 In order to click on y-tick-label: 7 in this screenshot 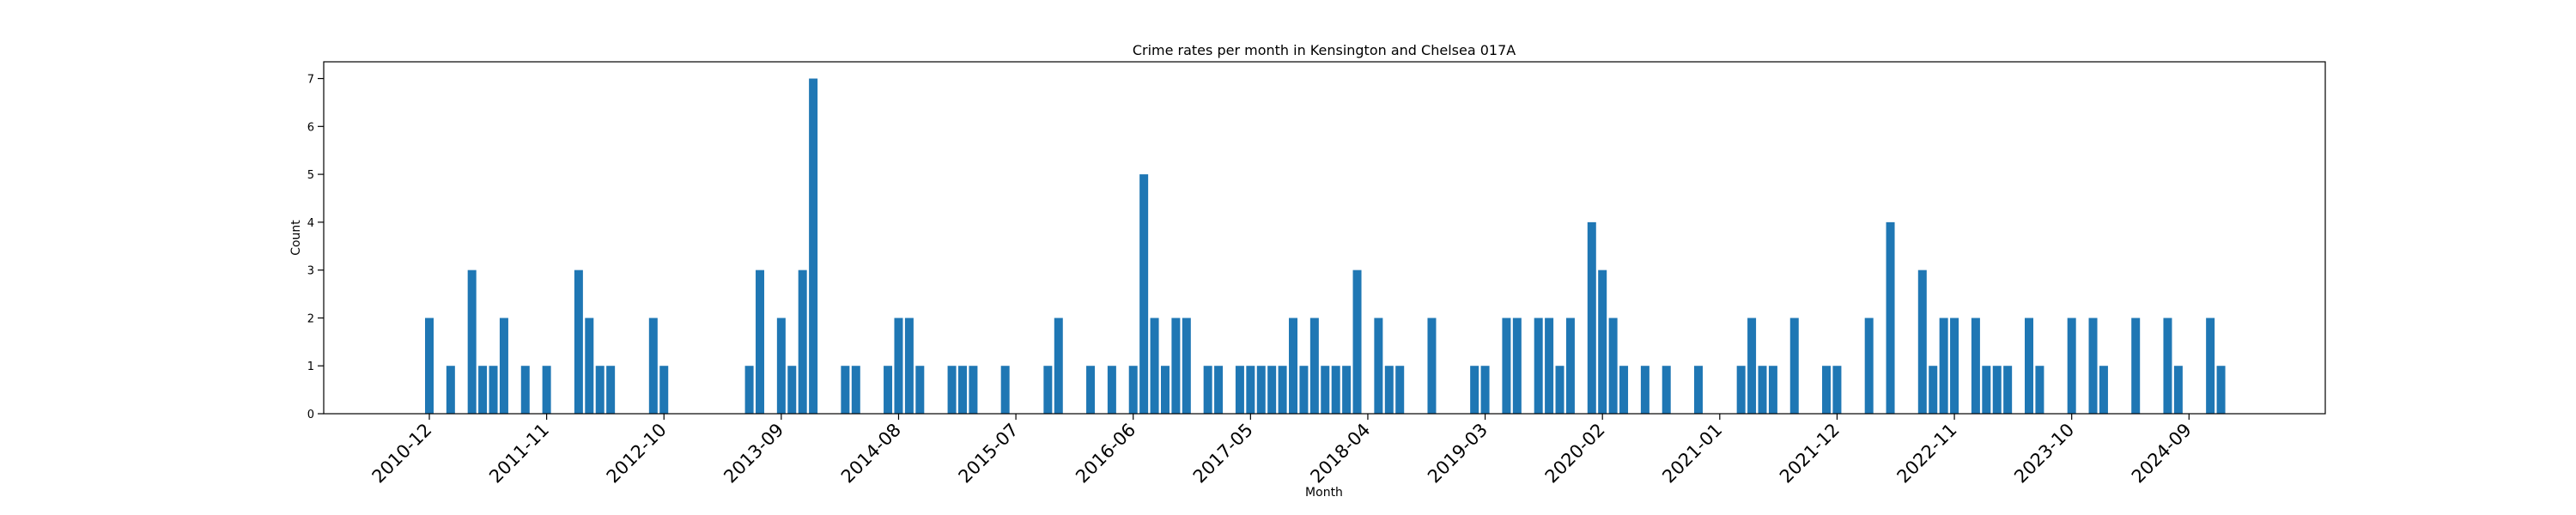, I will do `click(311, 80)`.